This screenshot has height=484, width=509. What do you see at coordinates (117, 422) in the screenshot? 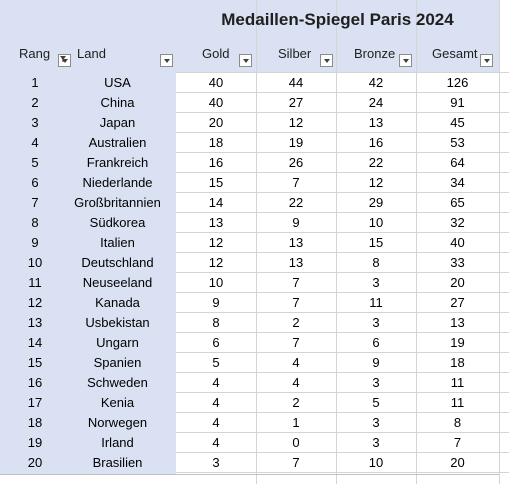
I see `cell-land: Norwegen` at bounding box center [117, 422].